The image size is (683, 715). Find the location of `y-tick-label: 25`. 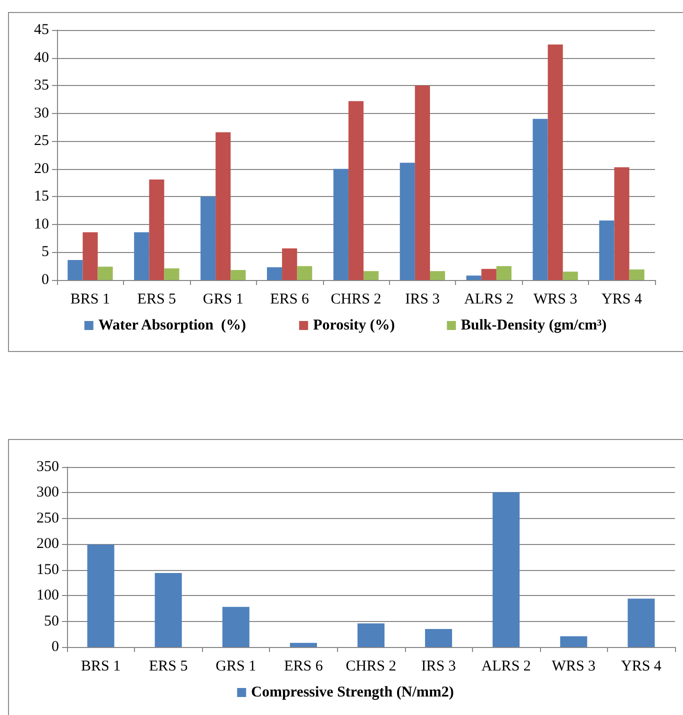

y-tick-label: 25 is located at coordinates (41, 141).